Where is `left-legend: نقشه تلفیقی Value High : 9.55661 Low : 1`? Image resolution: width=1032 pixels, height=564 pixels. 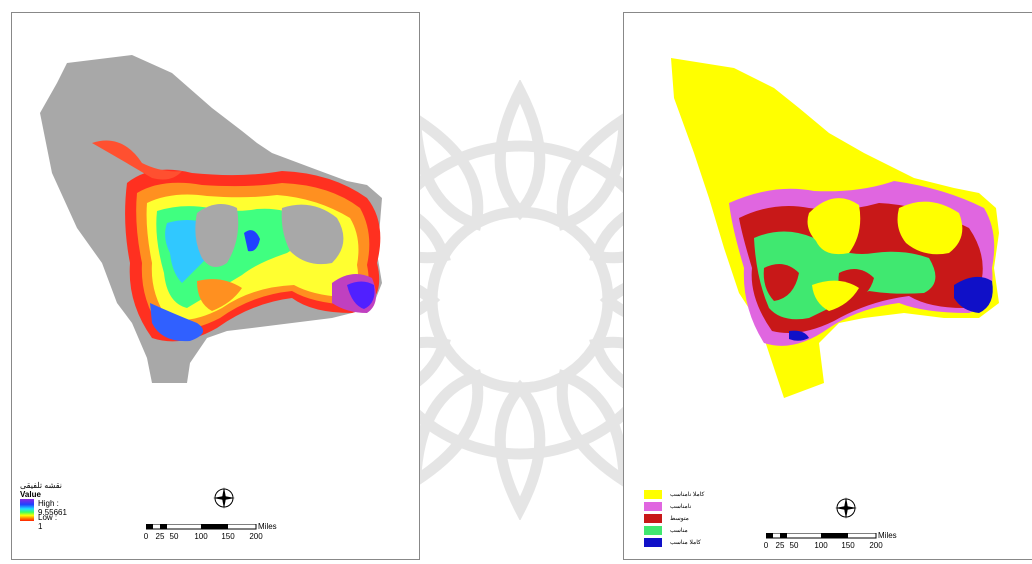
left-legend: نقشه تلفیقی Value High : 9.55661 Low : 1 is located at coordinates (43, 506).